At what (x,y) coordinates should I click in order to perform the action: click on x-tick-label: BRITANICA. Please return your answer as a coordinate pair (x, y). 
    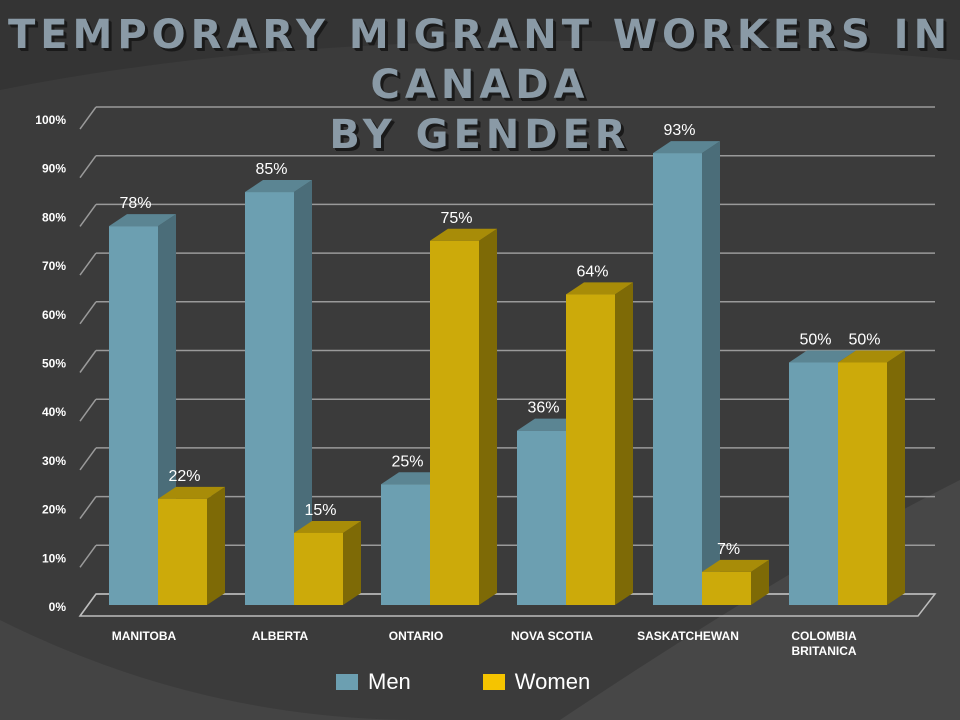
    Looking at the image, I should click on (823, 651).